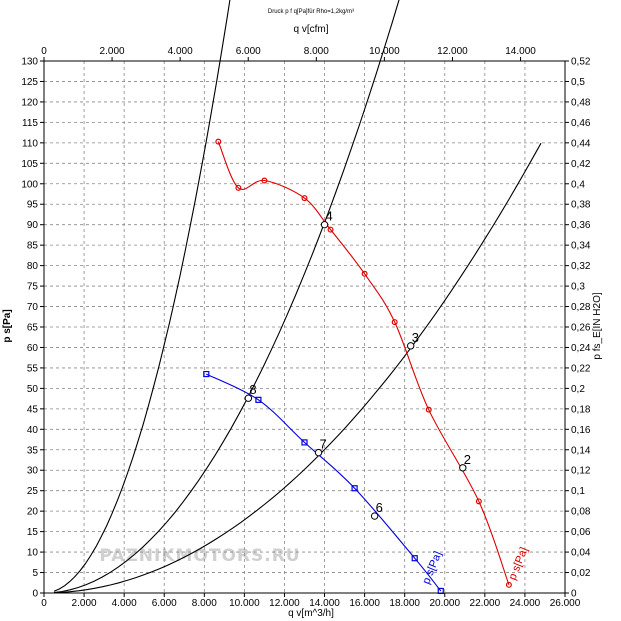 The height and width of the screenshot is (621, 621). Describe the element at coordinates (581, 143) in the screenshot. I see `right-tick-label: 0,44` at that location.